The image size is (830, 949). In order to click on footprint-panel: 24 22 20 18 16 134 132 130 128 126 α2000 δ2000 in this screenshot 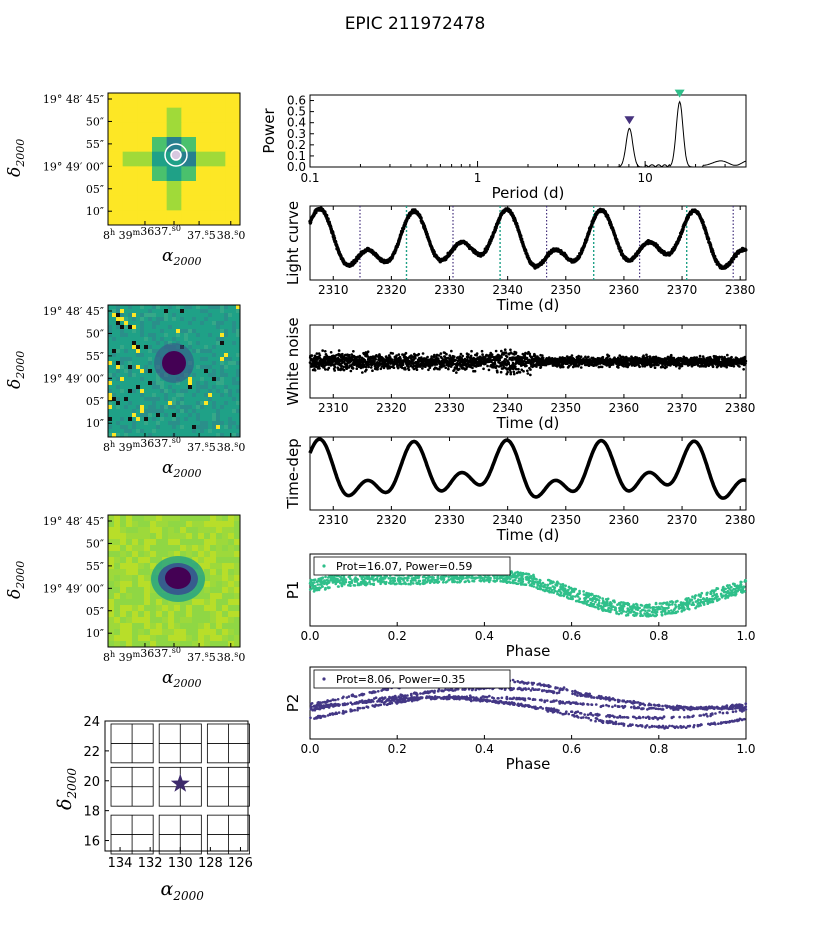, I will do `click(153, 809)`.